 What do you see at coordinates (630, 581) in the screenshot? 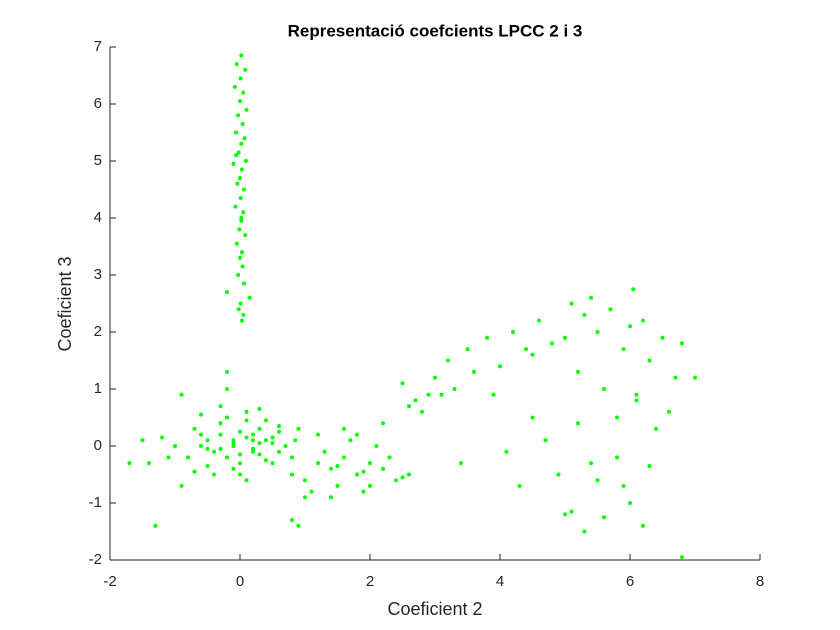
I see `x-tick-label: 6` at bounding box center [630, 581].